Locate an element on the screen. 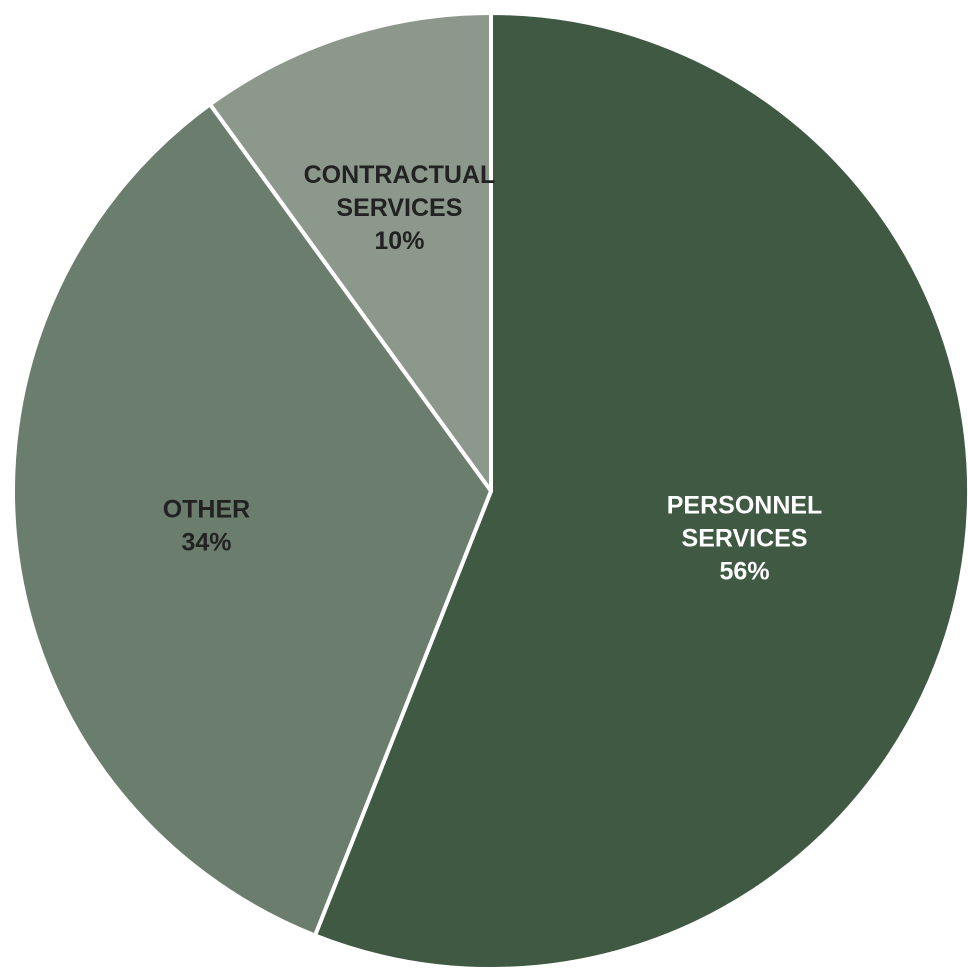  pie-slice-percent: 56% is located at coordinates (745, 571).